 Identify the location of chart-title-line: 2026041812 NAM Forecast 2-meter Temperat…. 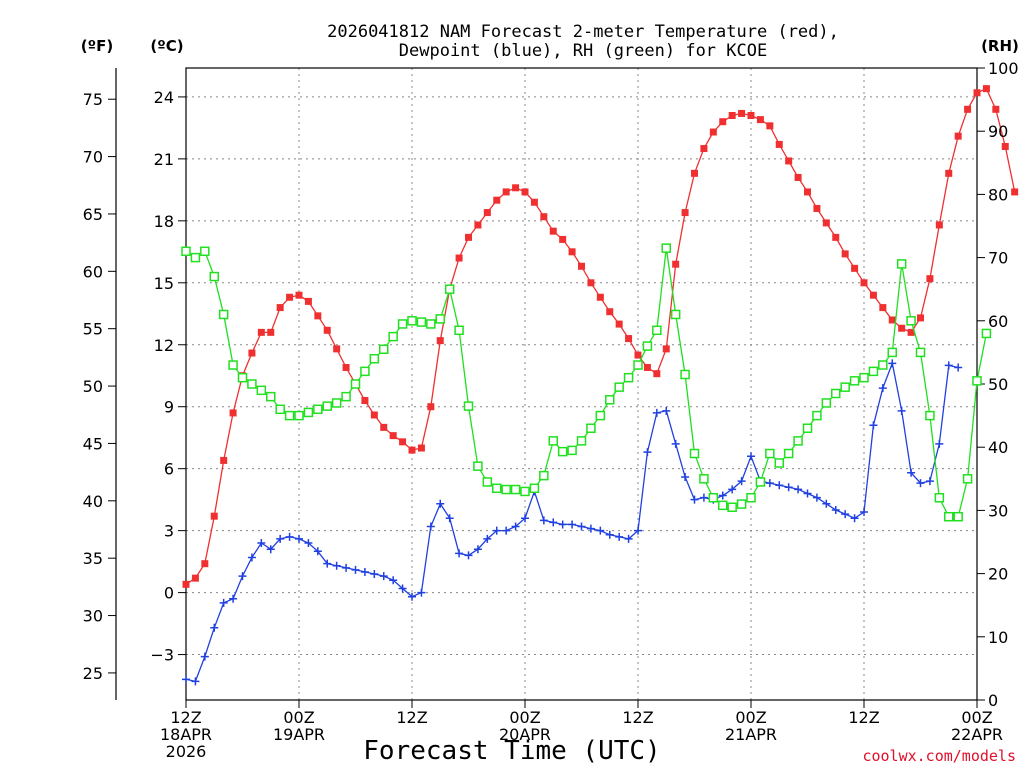
(583, 32).